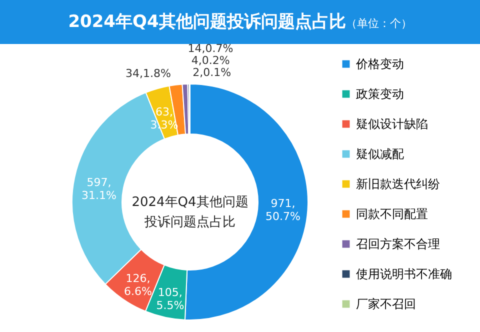 Image resolution: width=480 pixels, height=332 pixels. Describe the element at coordinates (404, 274) in the screenshot. I see `legend-label: 使用说明书不准确` at that location.